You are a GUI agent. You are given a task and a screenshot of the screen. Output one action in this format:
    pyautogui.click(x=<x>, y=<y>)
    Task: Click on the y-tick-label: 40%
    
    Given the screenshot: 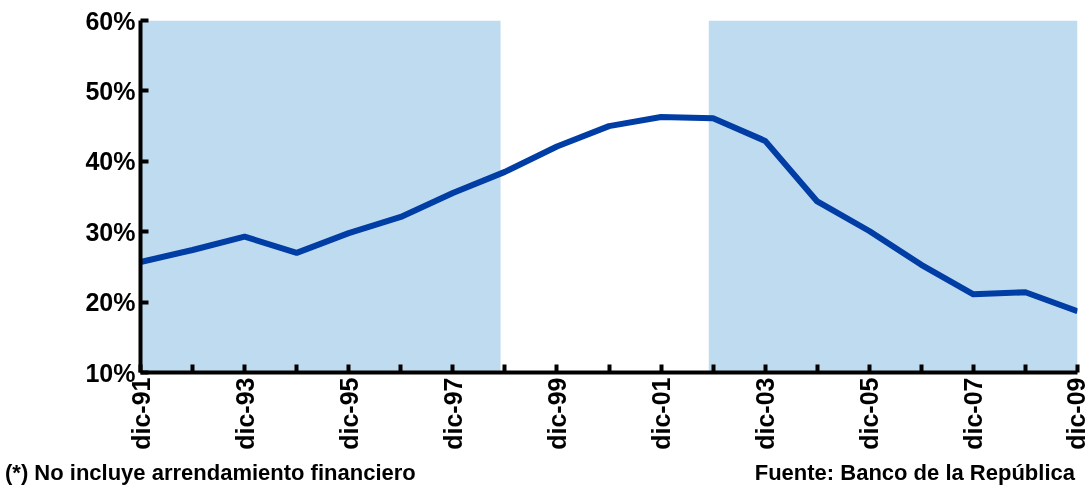 What is the action you would take?
    pyautogui.click(x=110, y=161)
    